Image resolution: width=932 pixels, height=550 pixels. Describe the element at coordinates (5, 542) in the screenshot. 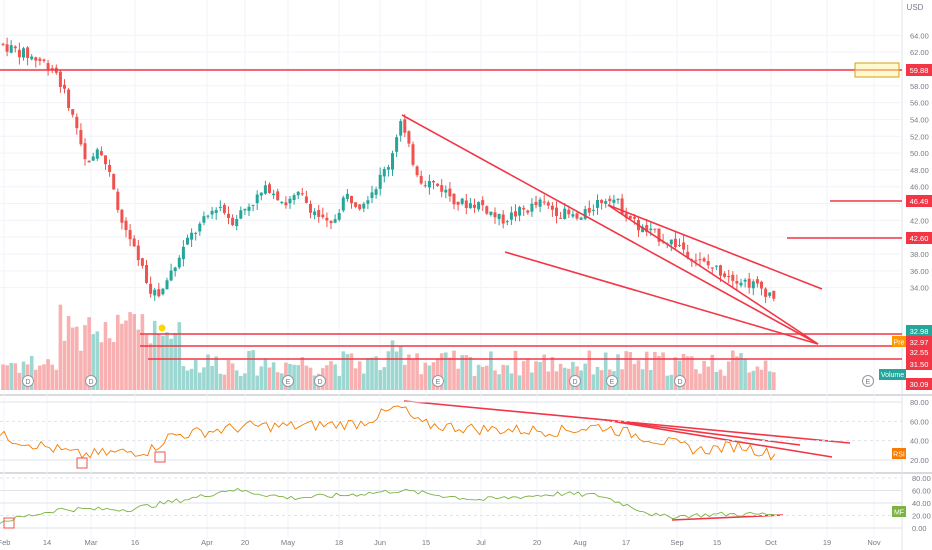

I see `time-tick-label: Feb` at that location.